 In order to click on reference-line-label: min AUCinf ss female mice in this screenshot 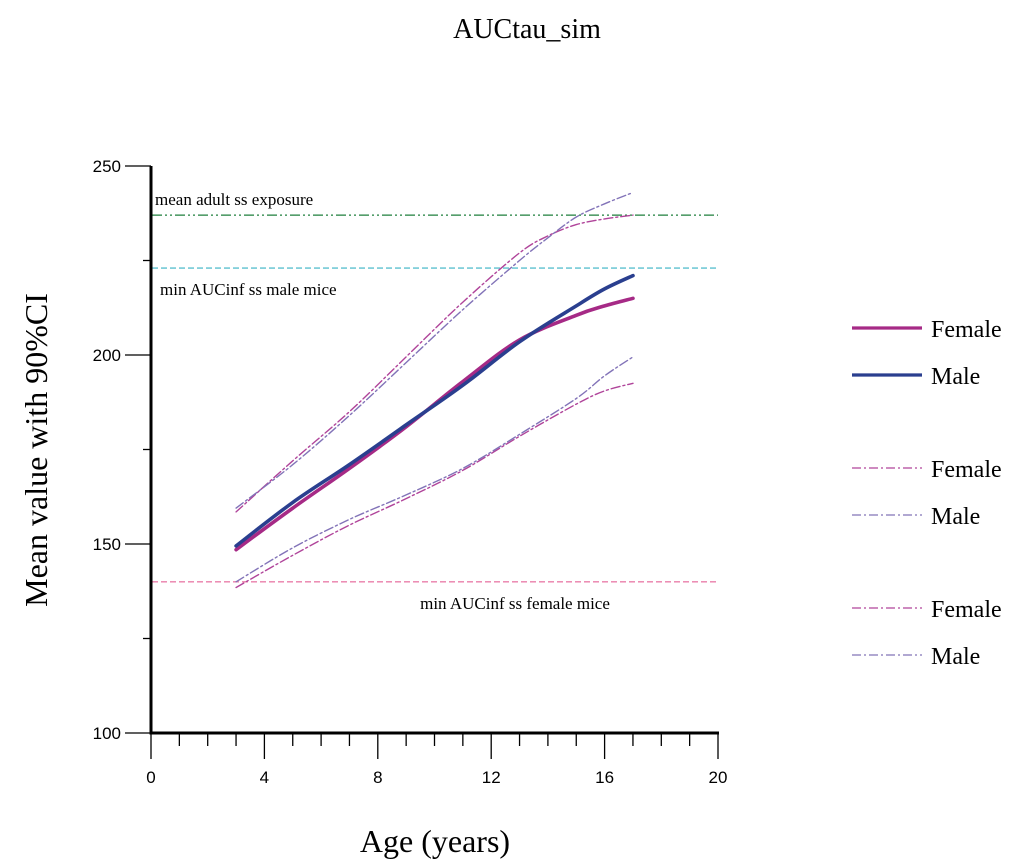, I will do `click(515, 603)`.